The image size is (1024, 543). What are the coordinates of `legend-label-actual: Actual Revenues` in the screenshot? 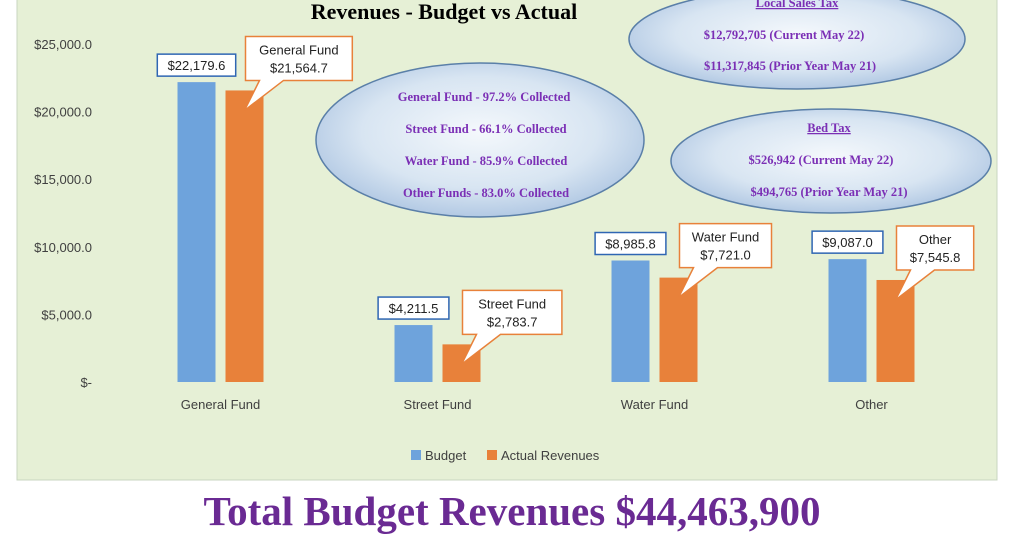 It's located at (550, 455).